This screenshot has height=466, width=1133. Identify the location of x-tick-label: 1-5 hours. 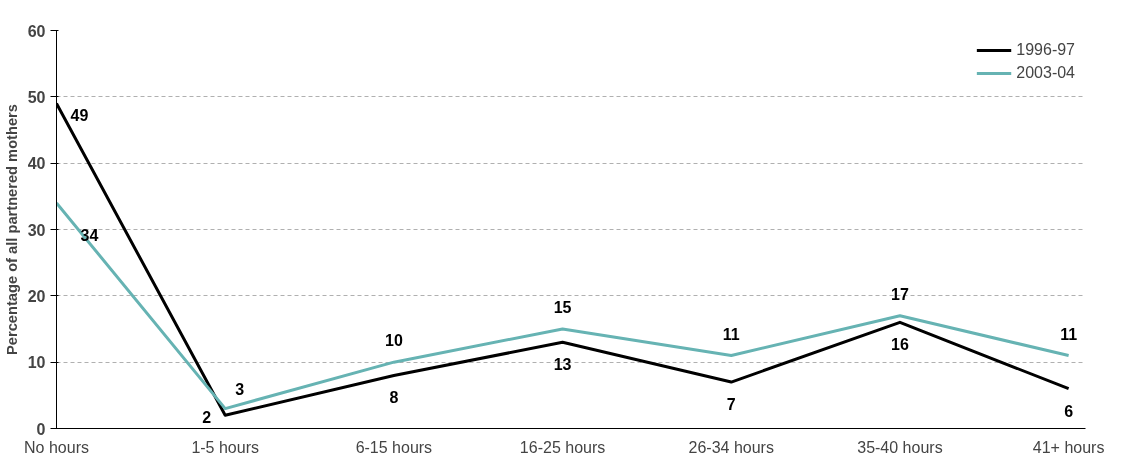
(225, 447).